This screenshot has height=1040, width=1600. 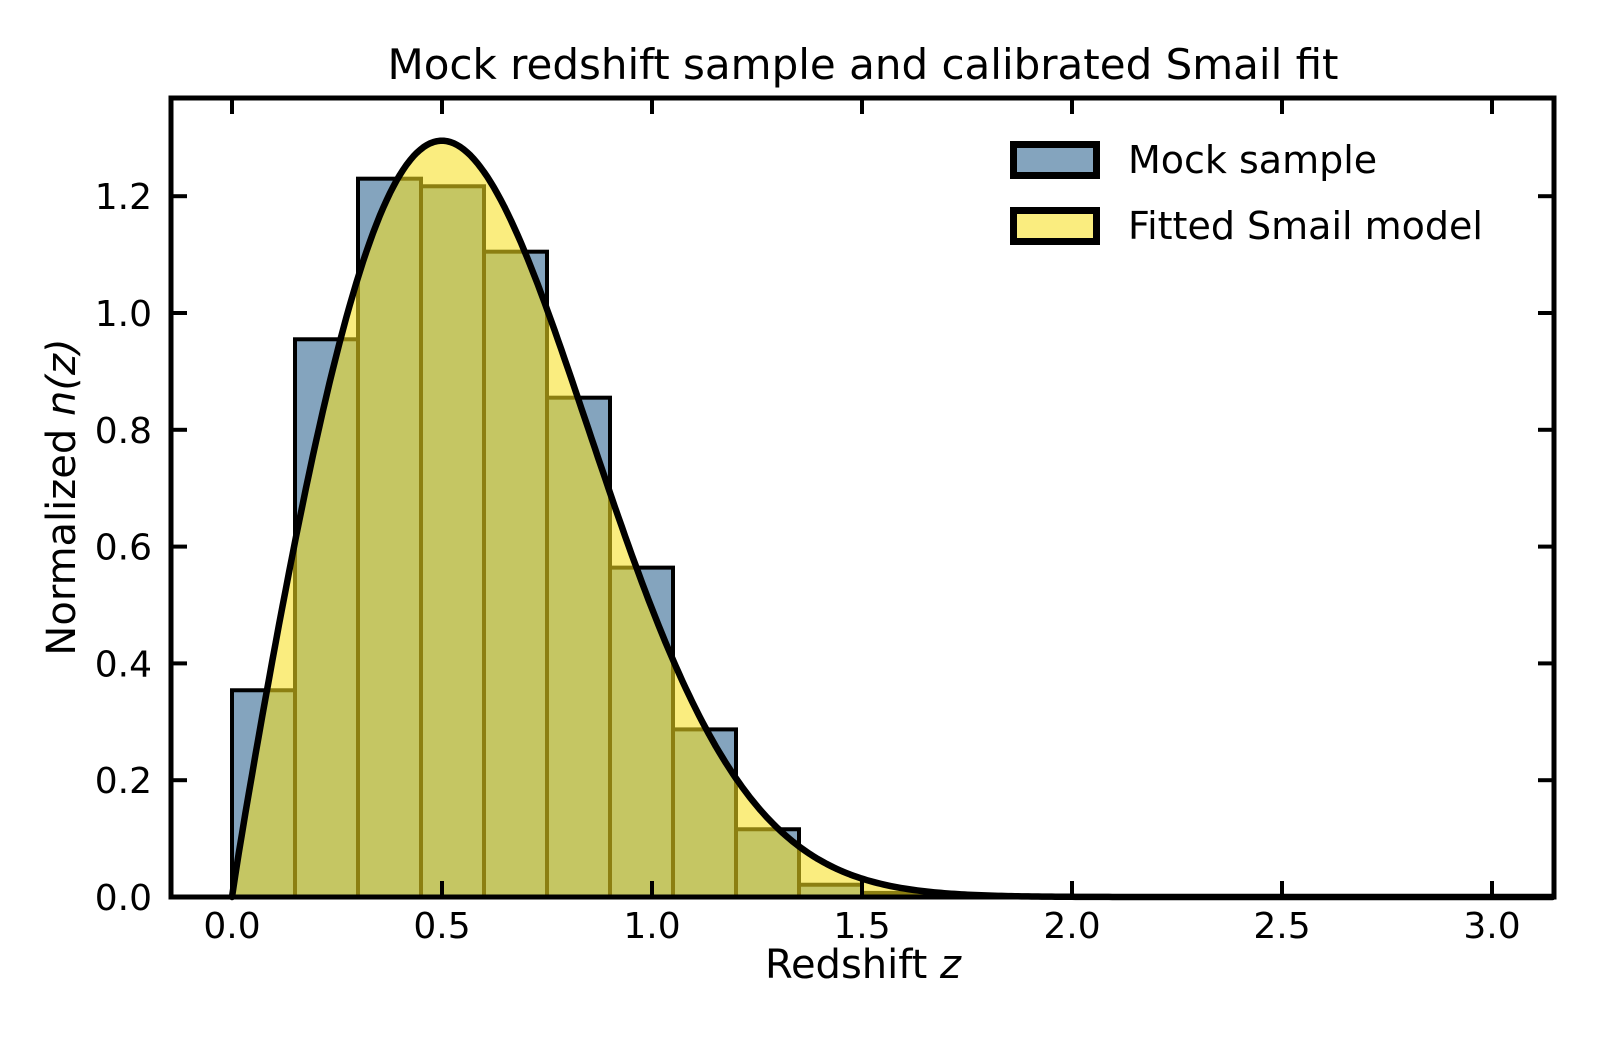 What do you see at coordinates (1253, 160) in the screenshot?
I see `legend-label-mock-sample: Mock sample` at bounding box center [1253, 160].